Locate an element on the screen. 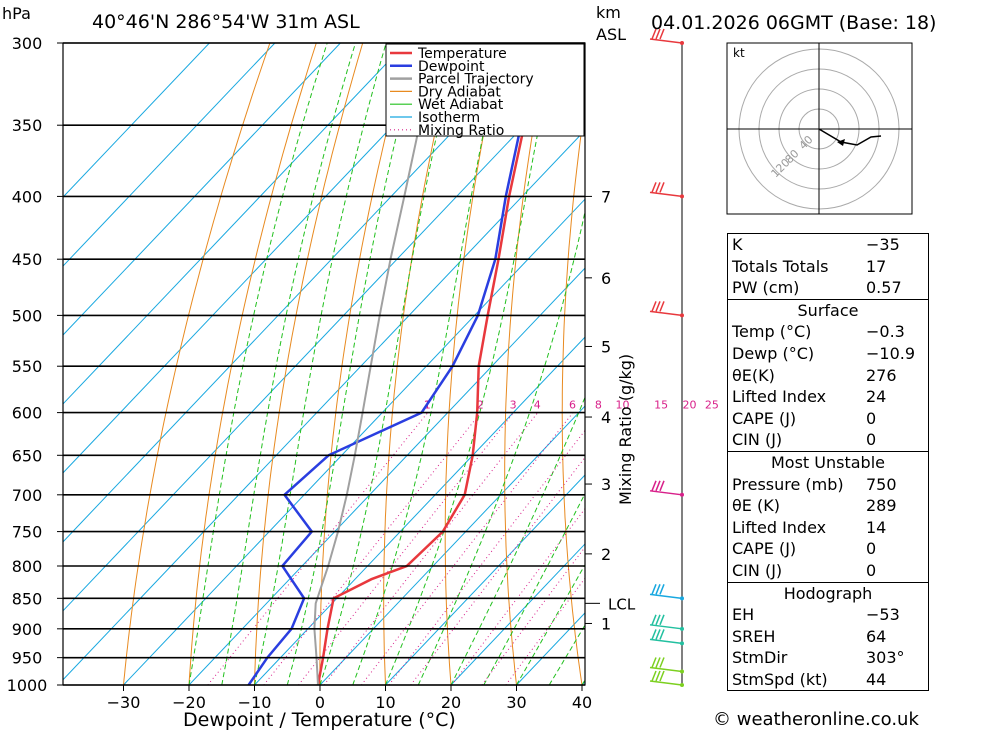 The image size is (1000, 733). pressure-tick-label: 1000 is located at coordinates (27, 685).